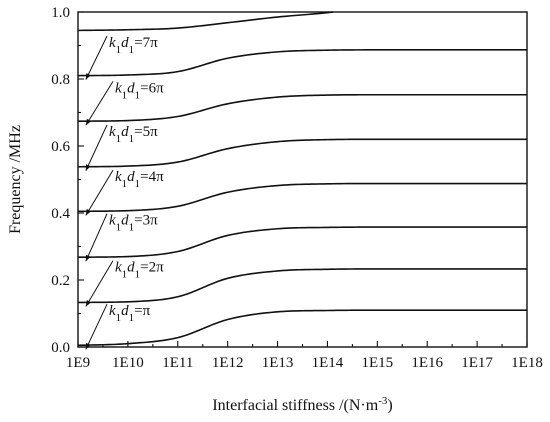 This screenshot has width=550, height=422. What do you see at coordinates (133, 134) in the screenshot?
I see `curve-label: k1d1=5π` at bounding box center [133, 134].